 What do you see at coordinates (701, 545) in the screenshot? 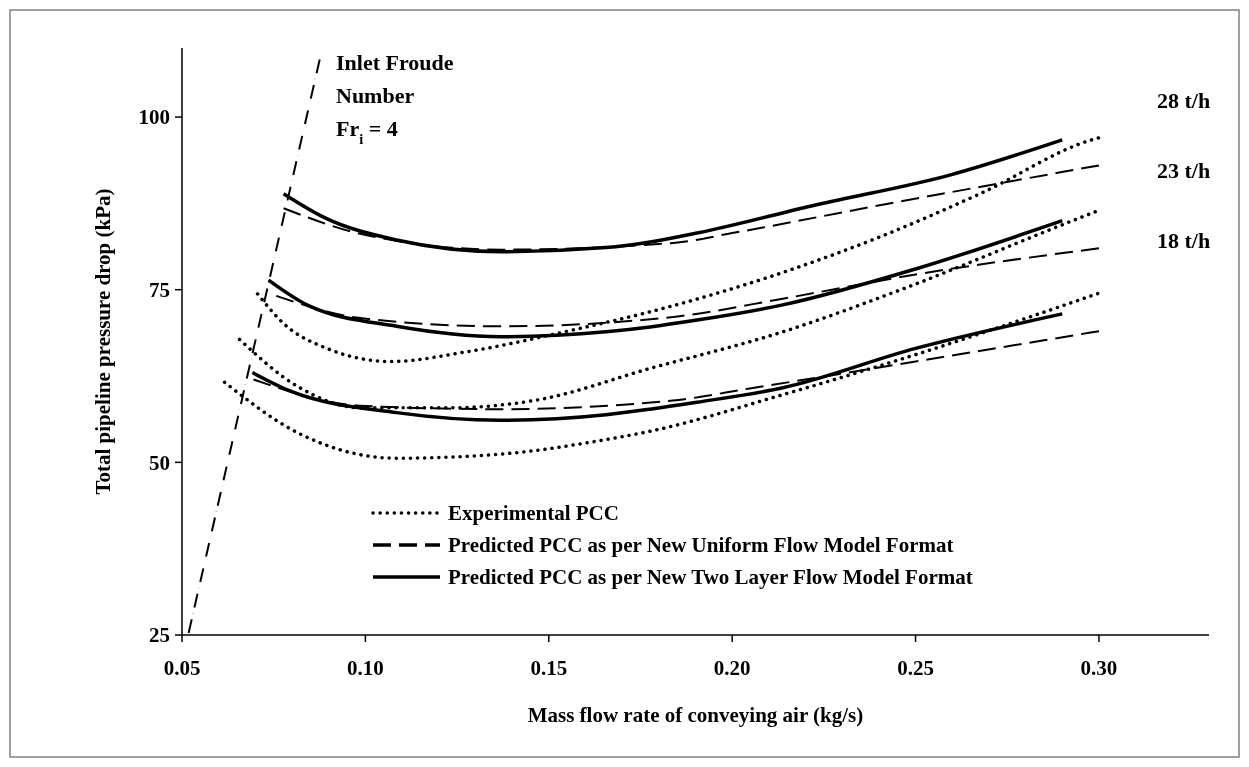
I see `legend-label: Predicted PCC as per New Uniform Flow Model Format` at bounding box center [701, 545].